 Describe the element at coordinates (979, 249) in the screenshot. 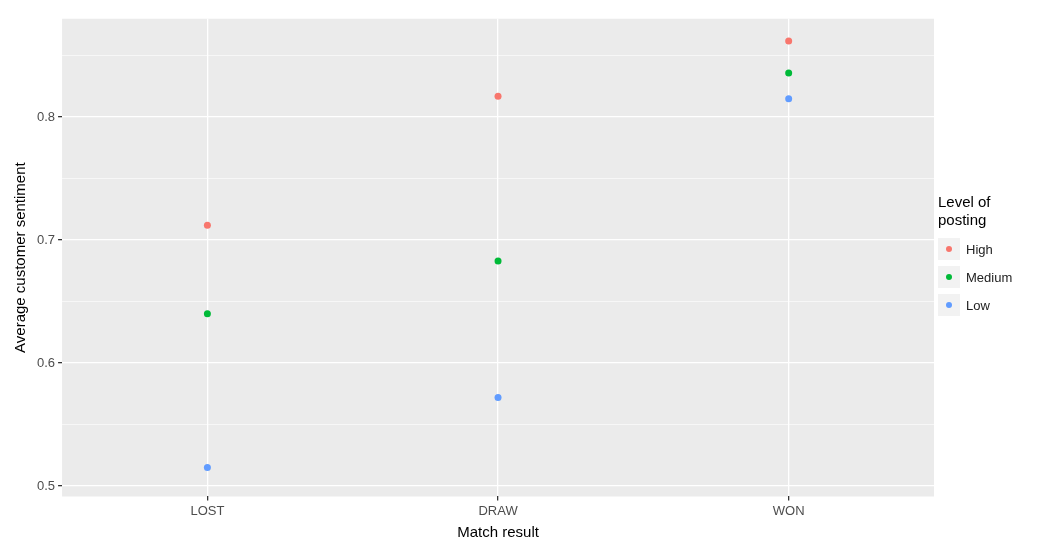

I see `legend-label: High` at that location.